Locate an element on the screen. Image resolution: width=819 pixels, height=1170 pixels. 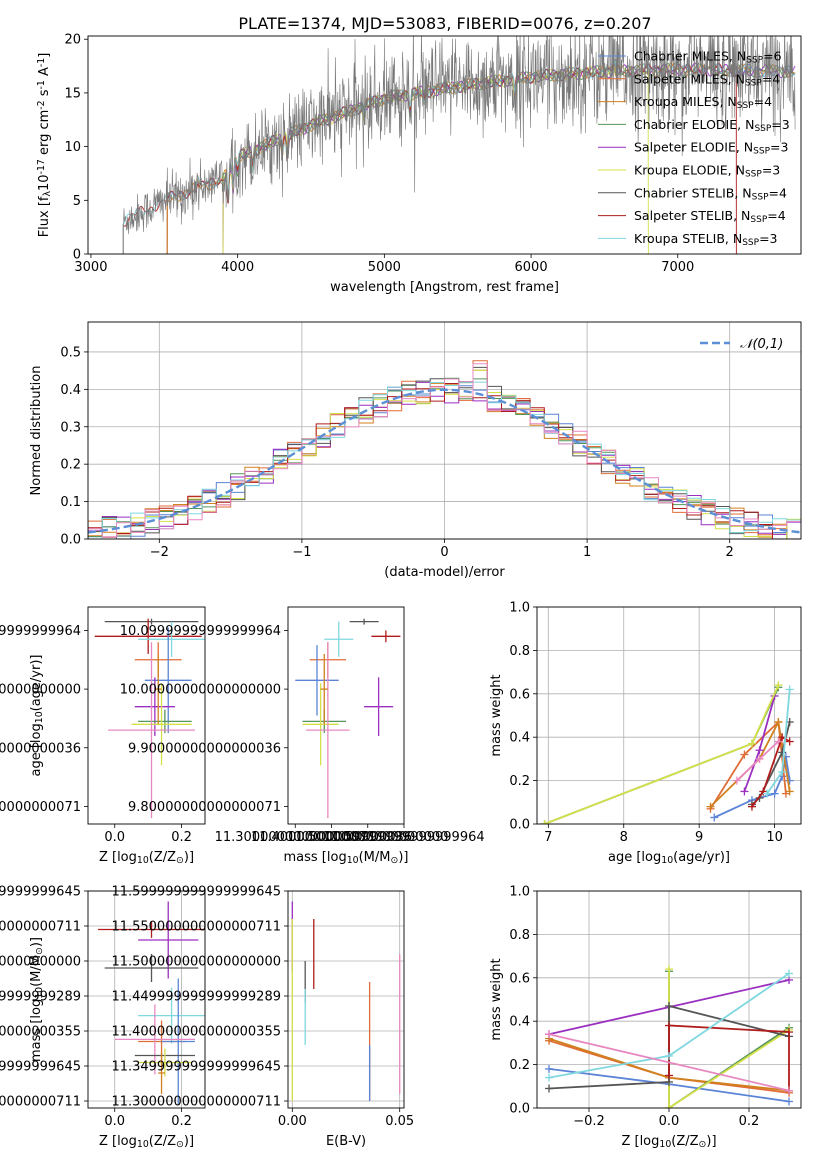
normal-distribution-curve is located at coordinates (444, 461).